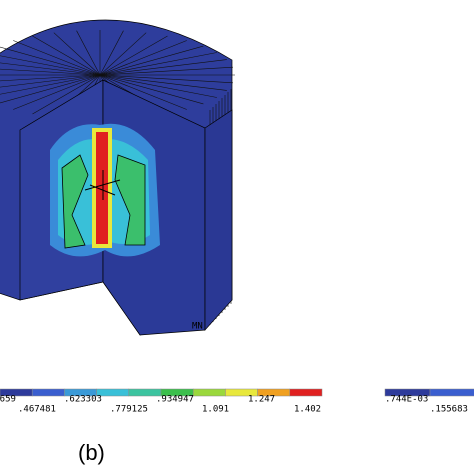 This screenshot has width=474, height=474. I want to click on legend-bar-second: .744E-03.155683, so click(429, 401).